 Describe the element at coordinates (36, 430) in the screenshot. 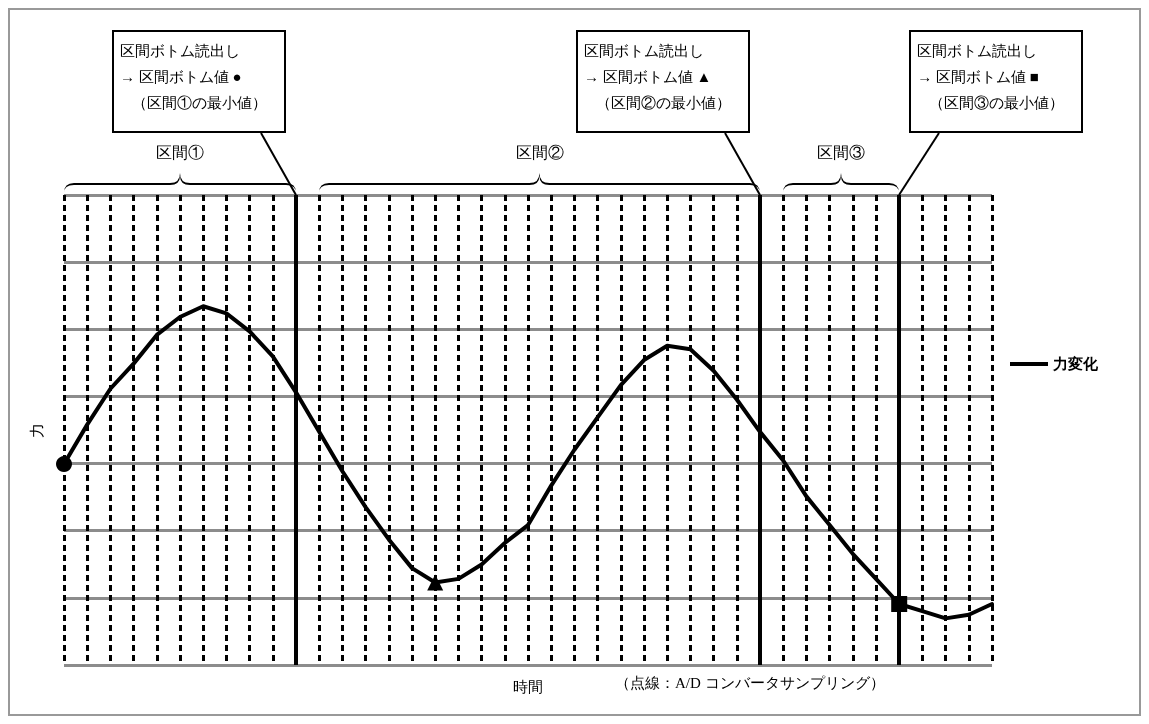

I see `y-axis-title: 力` at that location.